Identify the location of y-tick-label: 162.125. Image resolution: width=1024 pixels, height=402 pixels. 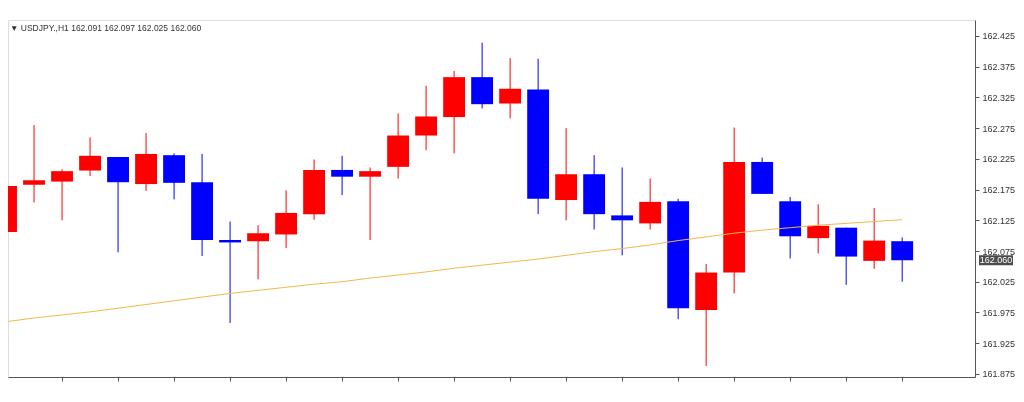
(999, 220).